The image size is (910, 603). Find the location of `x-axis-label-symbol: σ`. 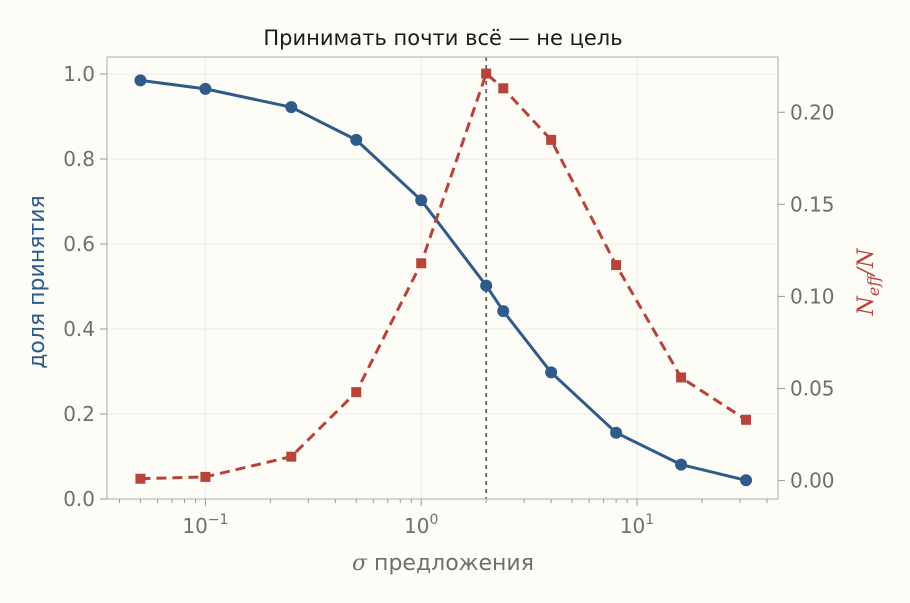

x-axis-label-symbol: σ is located at coordinates (360, 563).